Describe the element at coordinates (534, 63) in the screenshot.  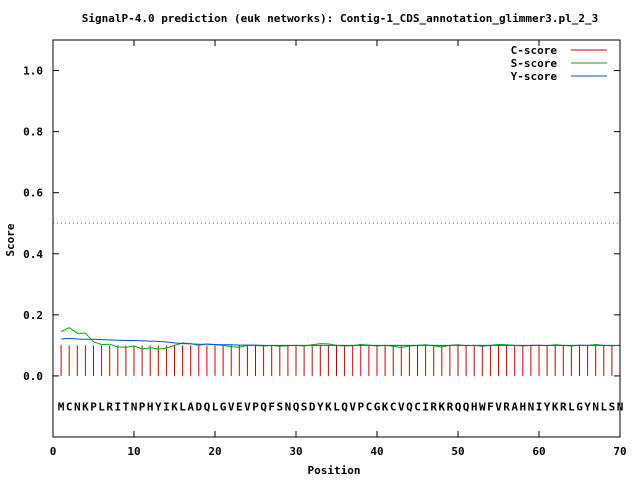
I see `legend-label: S-score` at that location.